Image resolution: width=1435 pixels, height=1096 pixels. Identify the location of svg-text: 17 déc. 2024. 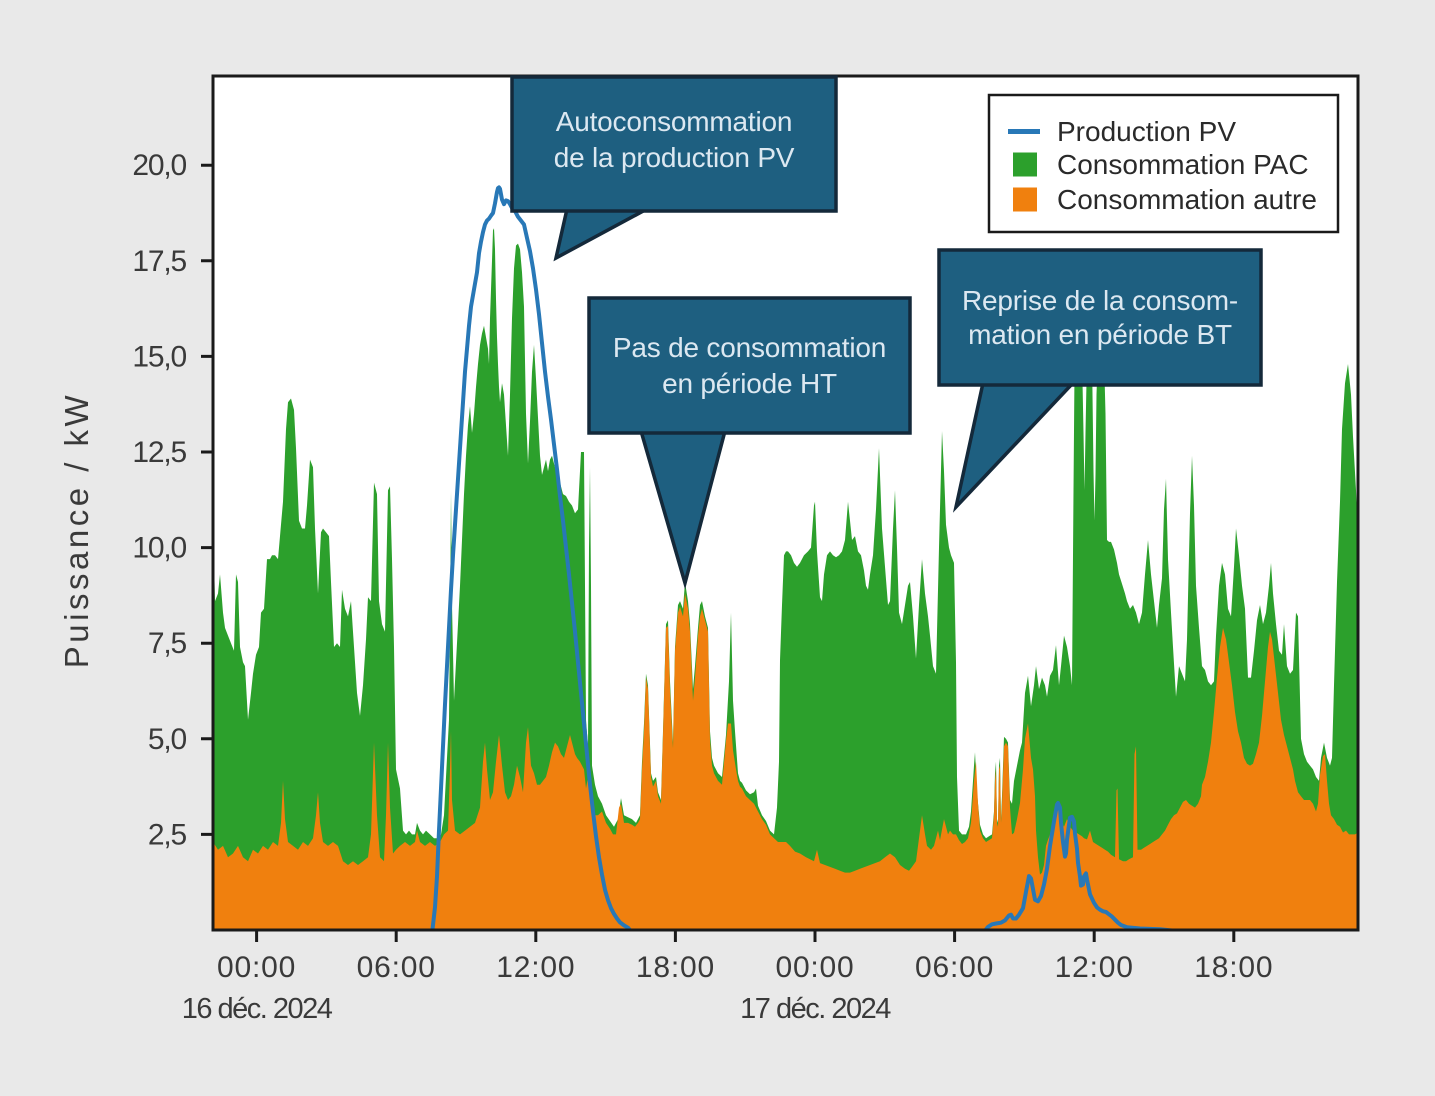
(815, 1009).